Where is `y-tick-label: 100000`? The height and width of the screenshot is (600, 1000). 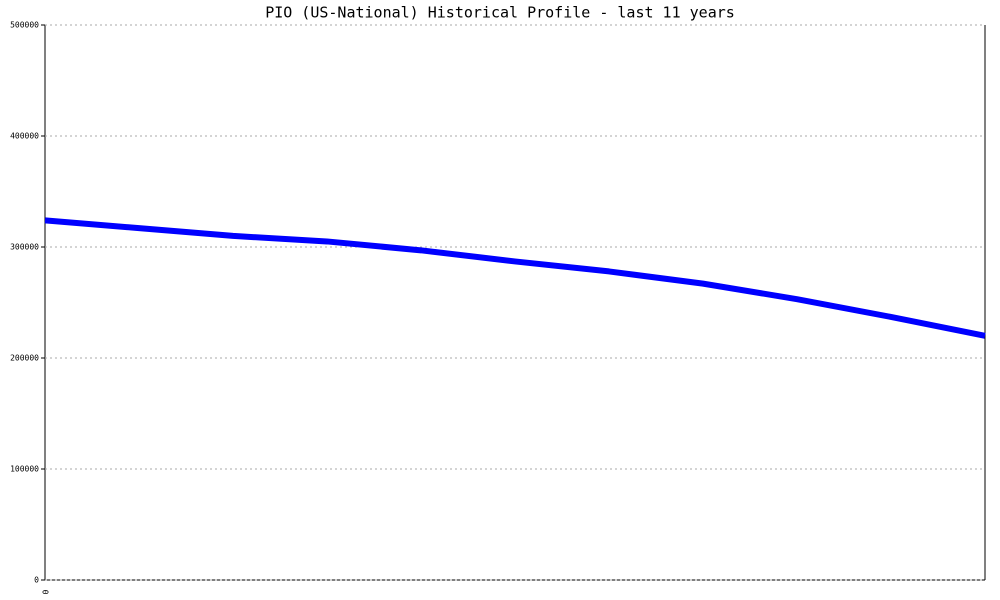 y-tick-label: 100000 is located at coordinates (24, 469).